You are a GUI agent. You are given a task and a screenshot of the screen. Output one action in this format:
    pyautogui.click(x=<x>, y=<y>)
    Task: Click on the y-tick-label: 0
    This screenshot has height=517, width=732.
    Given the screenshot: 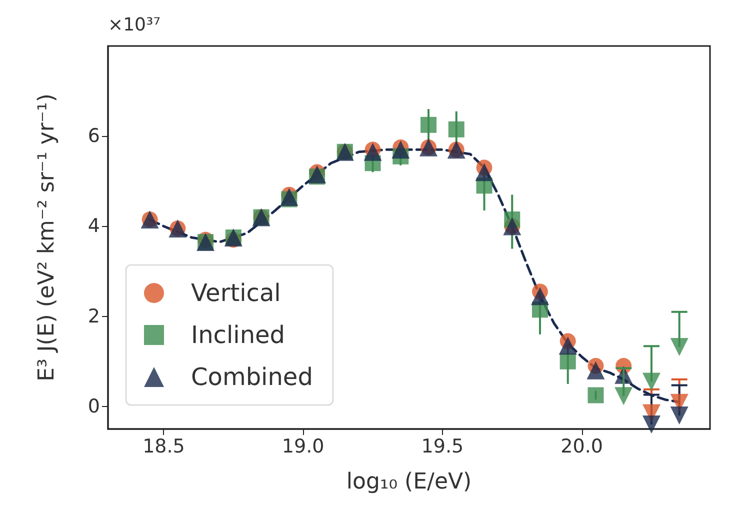 What is the action you would take?
    pyautogui.click(x=94, y=406)
    